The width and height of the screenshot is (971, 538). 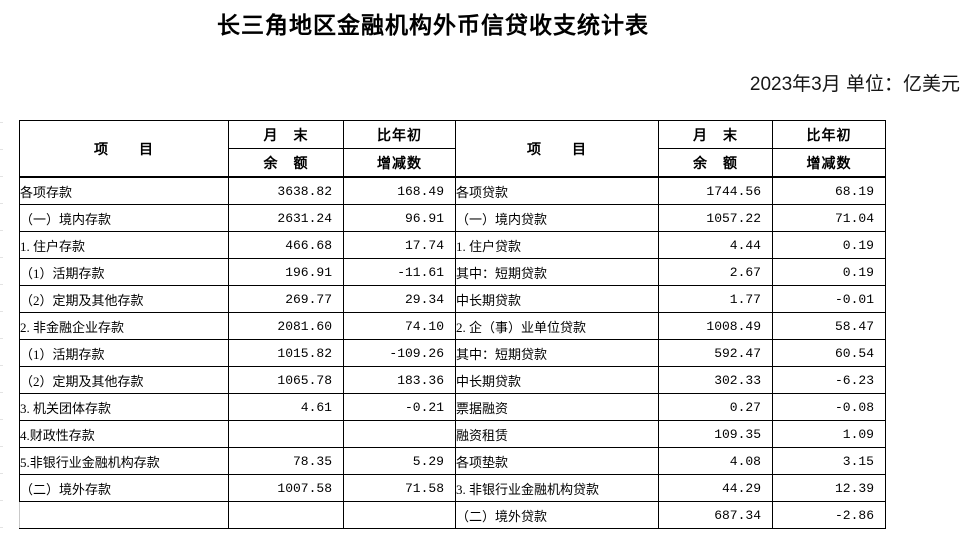 I want to click on left-item-label: 1. 住户存款, so click(x=124, y=245).